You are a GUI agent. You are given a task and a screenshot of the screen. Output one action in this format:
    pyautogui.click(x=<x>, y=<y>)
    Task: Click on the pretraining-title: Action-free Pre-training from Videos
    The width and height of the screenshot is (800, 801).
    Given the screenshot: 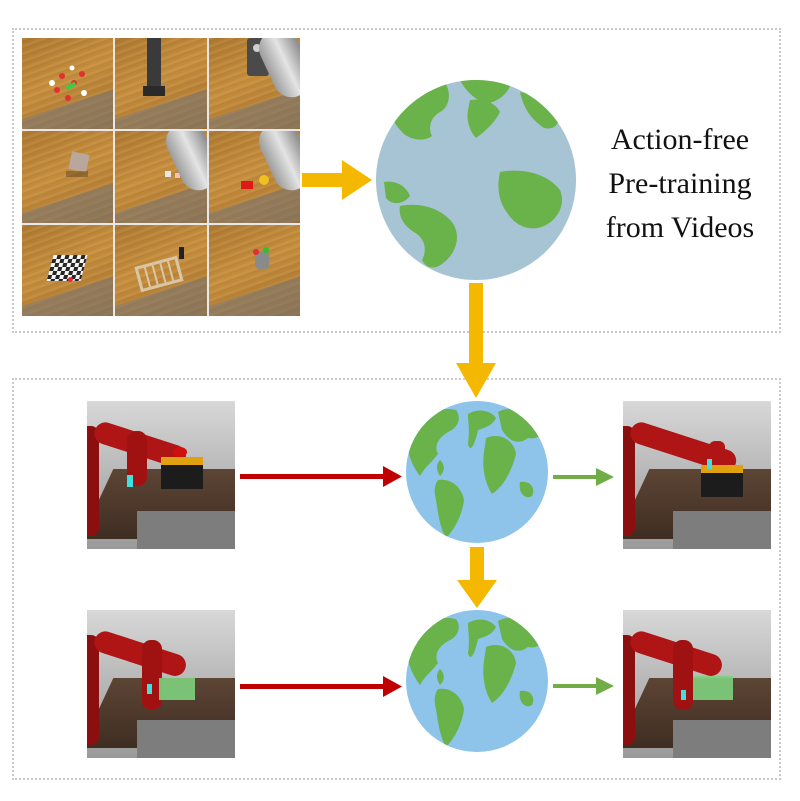 What is the action you would take?
    pyautogui.click(x=680, y=184)
    